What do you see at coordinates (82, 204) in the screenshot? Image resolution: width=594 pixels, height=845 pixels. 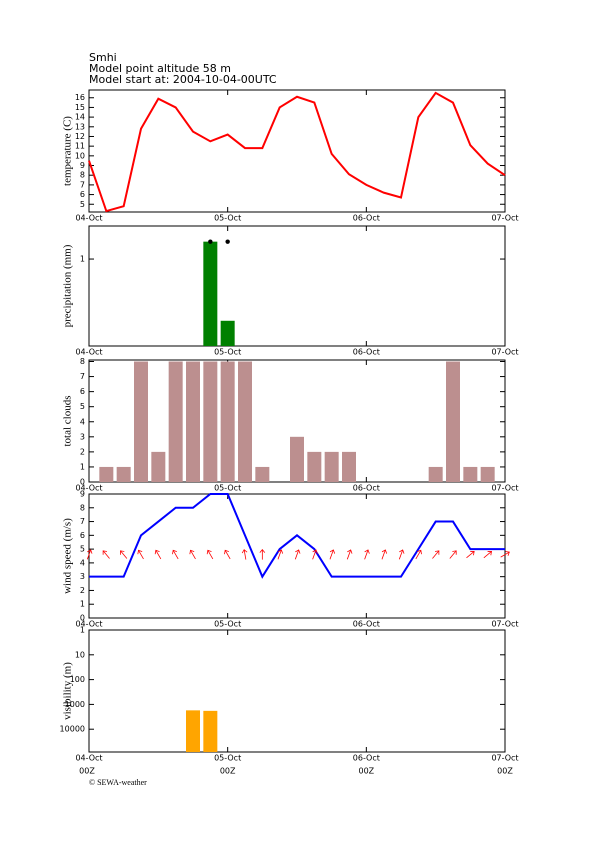 I see `y-tick-label: 5` at bounding box center [82, 204].